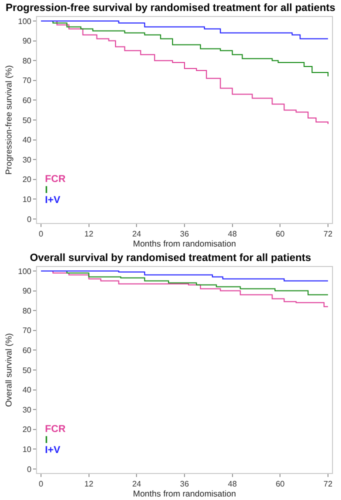  I want to click on y-axis-title: Progression-free survival (%), so click(9, 120).